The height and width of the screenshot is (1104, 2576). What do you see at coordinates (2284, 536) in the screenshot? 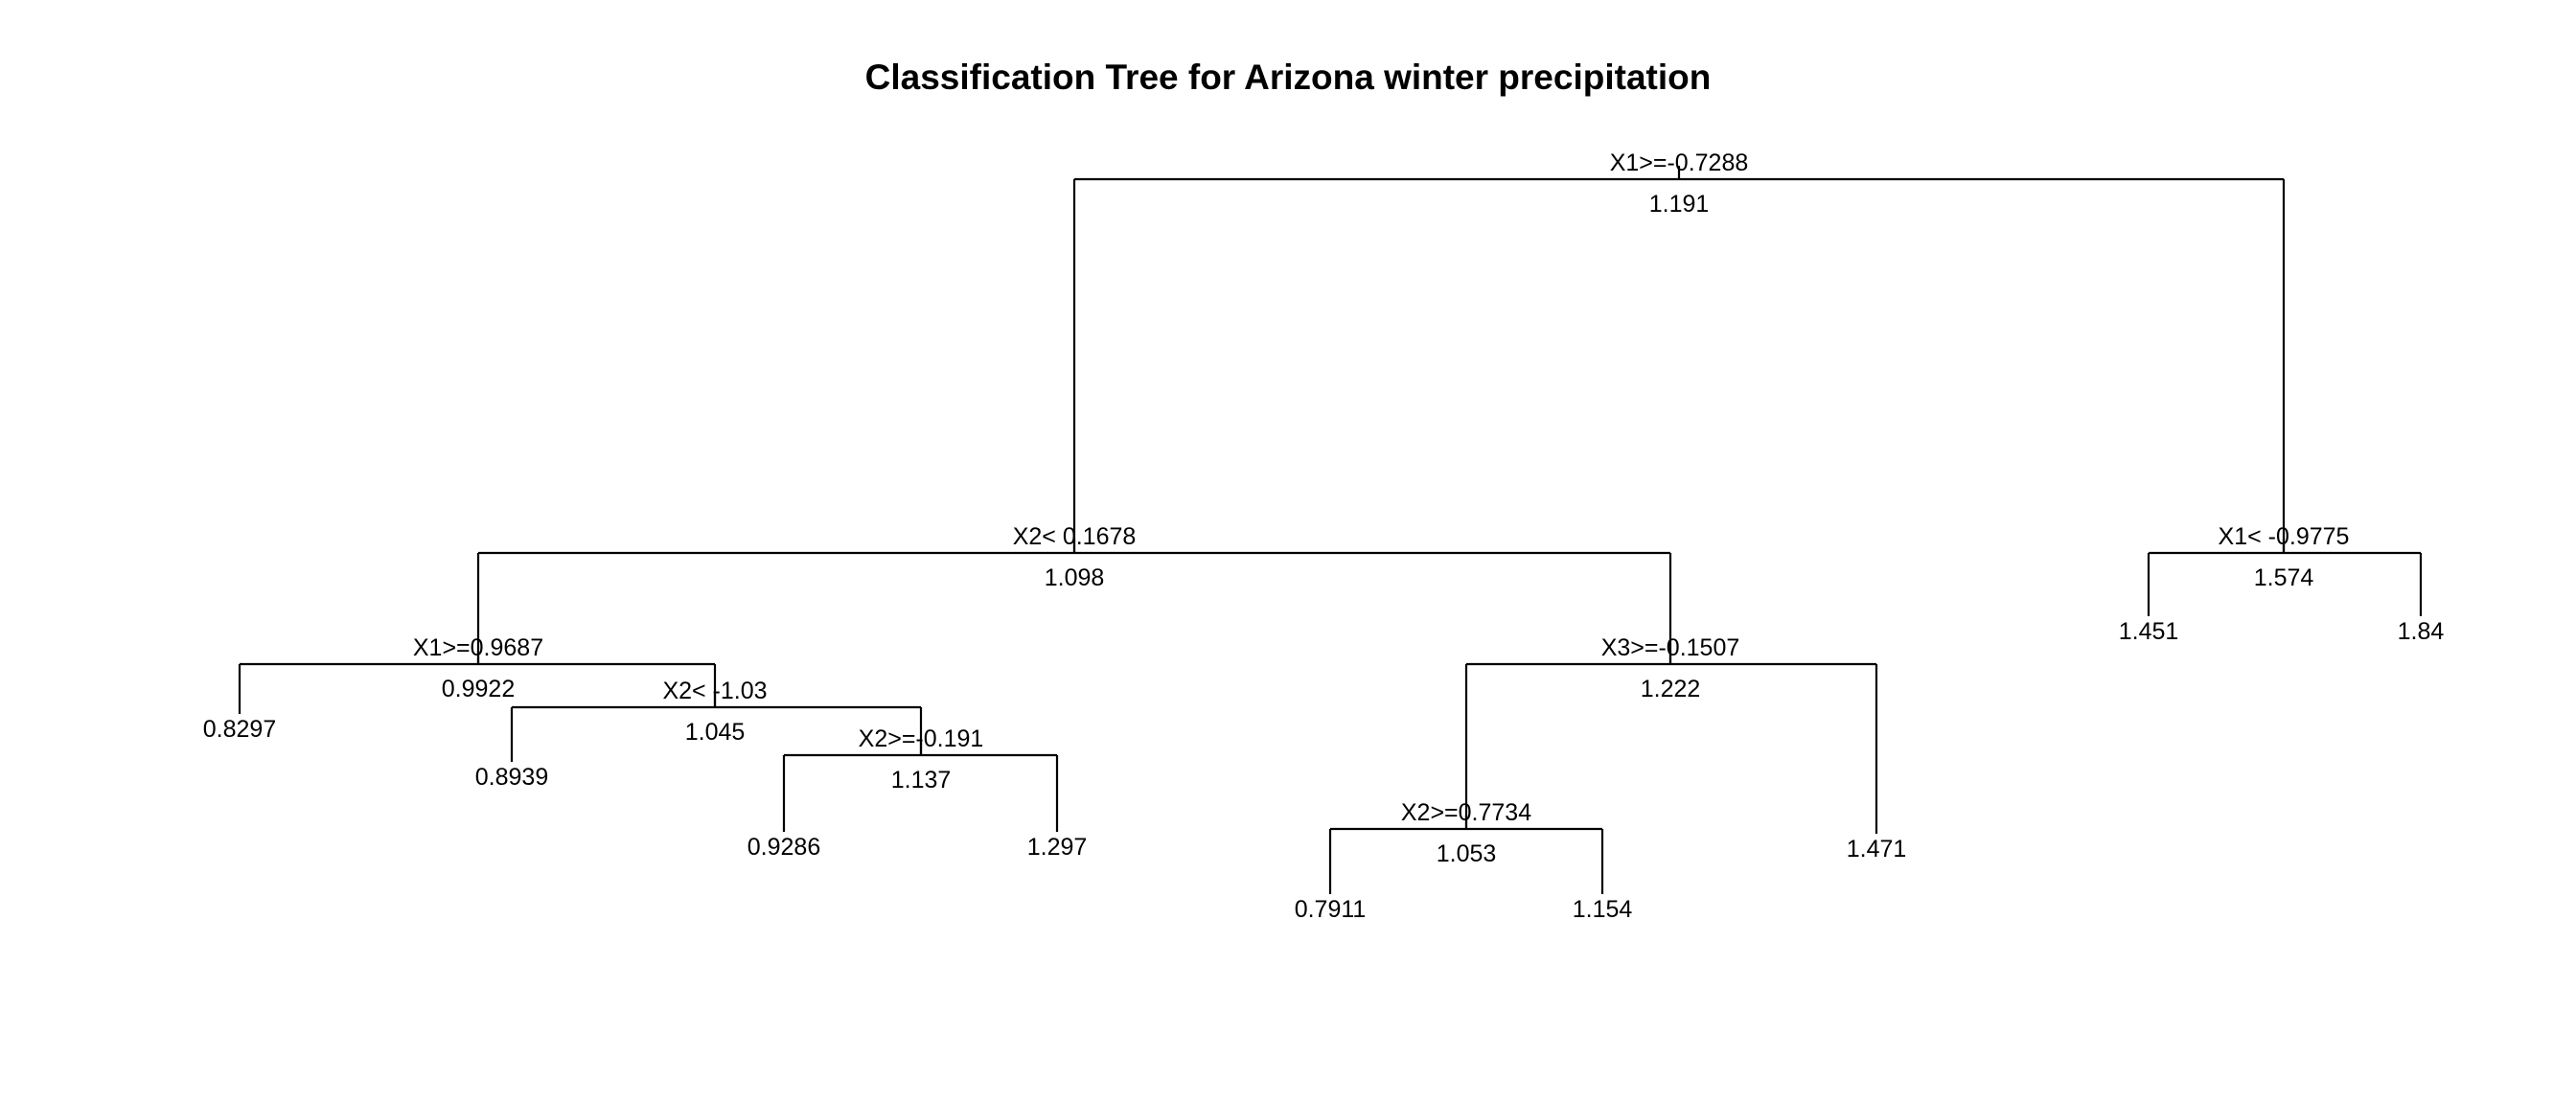
I see `split-label: X1< -0.9775` at bounding box center [2284, 536].